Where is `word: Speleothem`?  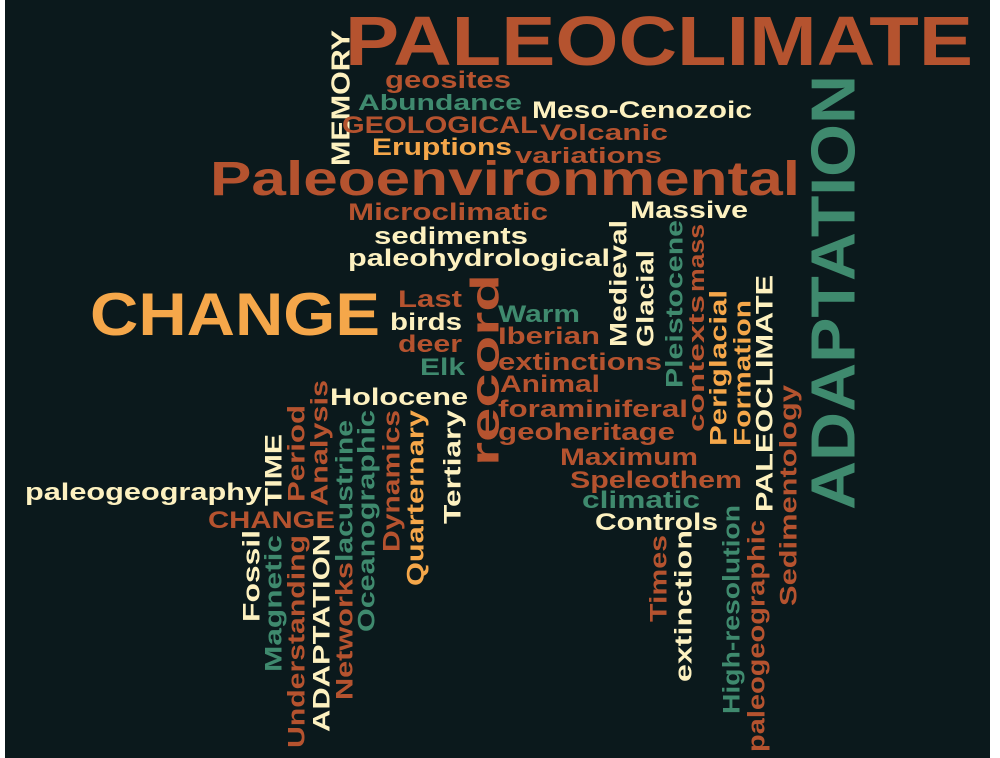
word: Speleothem is located at coordinates (656, 480).